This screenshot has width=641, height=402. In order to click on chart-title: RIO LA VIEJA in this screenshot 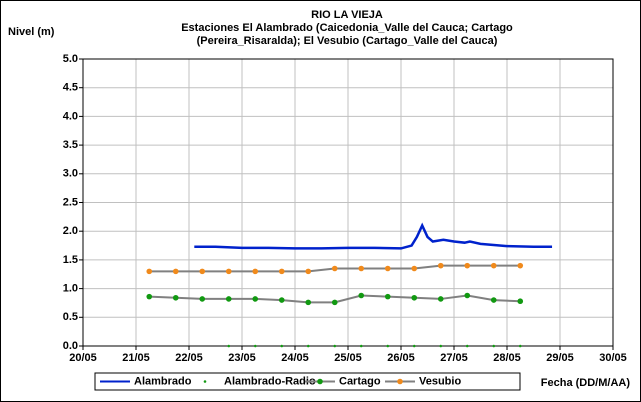, I will do `click(347, 15)`.